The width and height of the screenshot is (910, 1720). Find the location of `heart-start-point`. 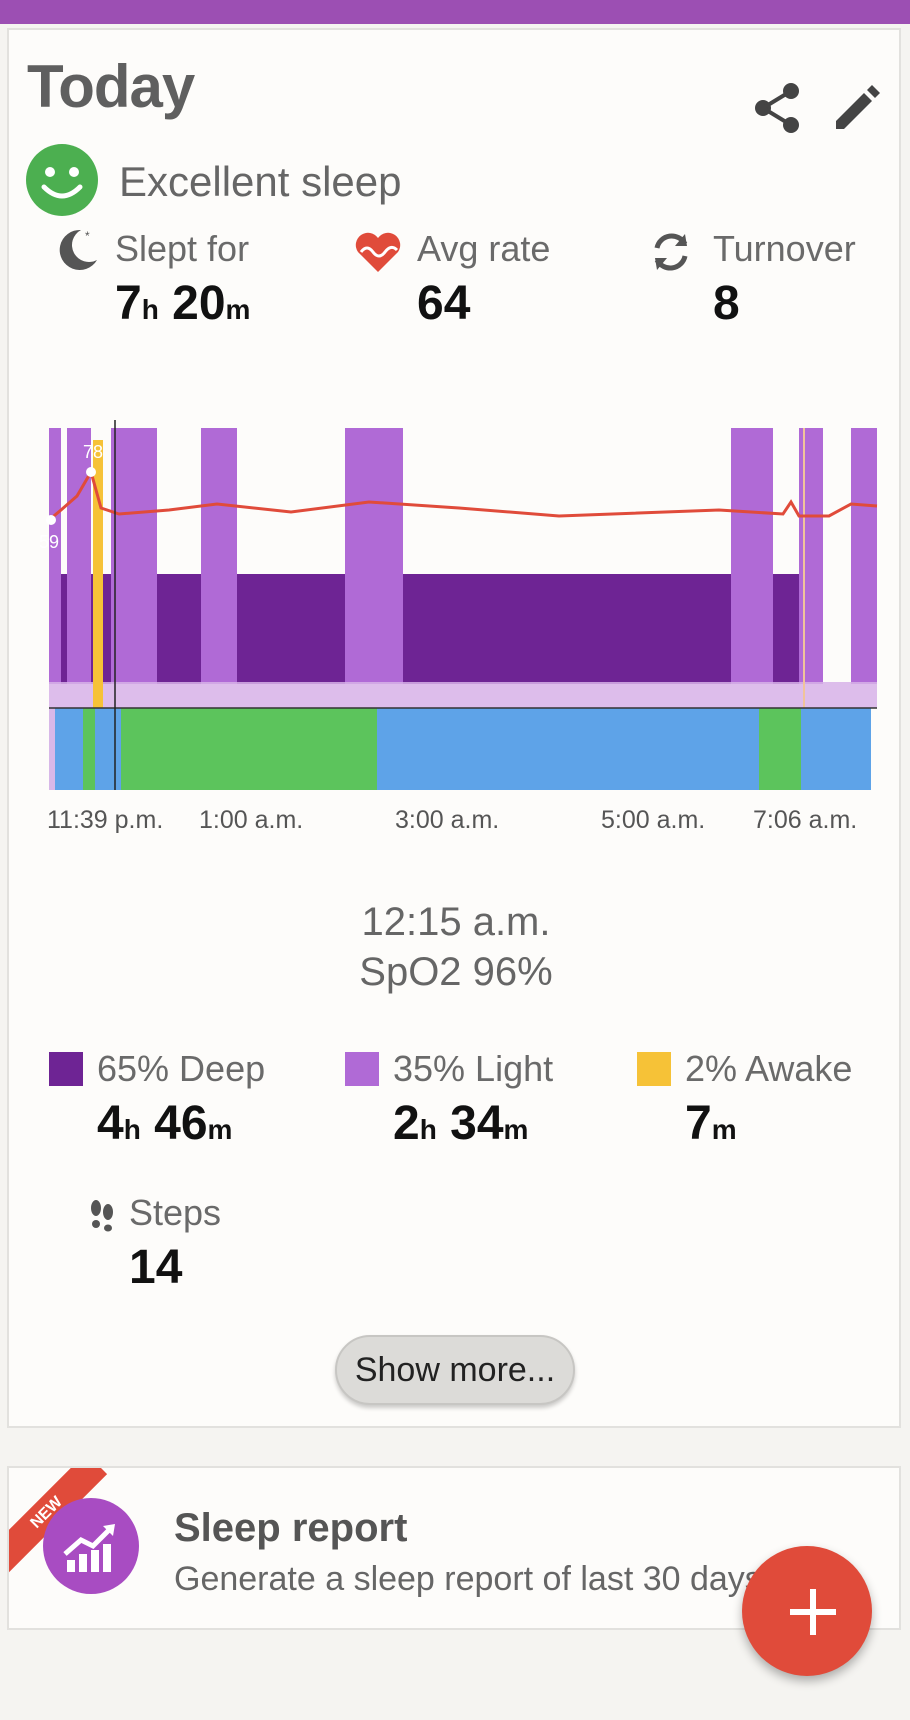

heart-start-point is located at coordinates (51, 520).